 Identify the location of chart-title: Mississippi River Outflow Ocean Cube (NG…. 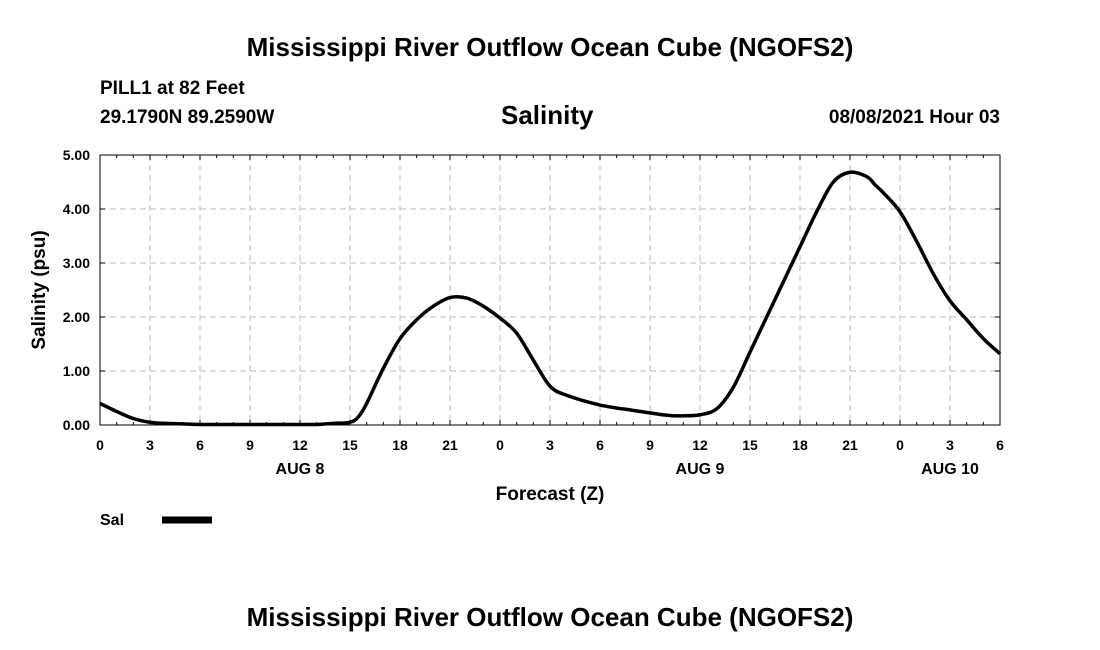
(550, 47).